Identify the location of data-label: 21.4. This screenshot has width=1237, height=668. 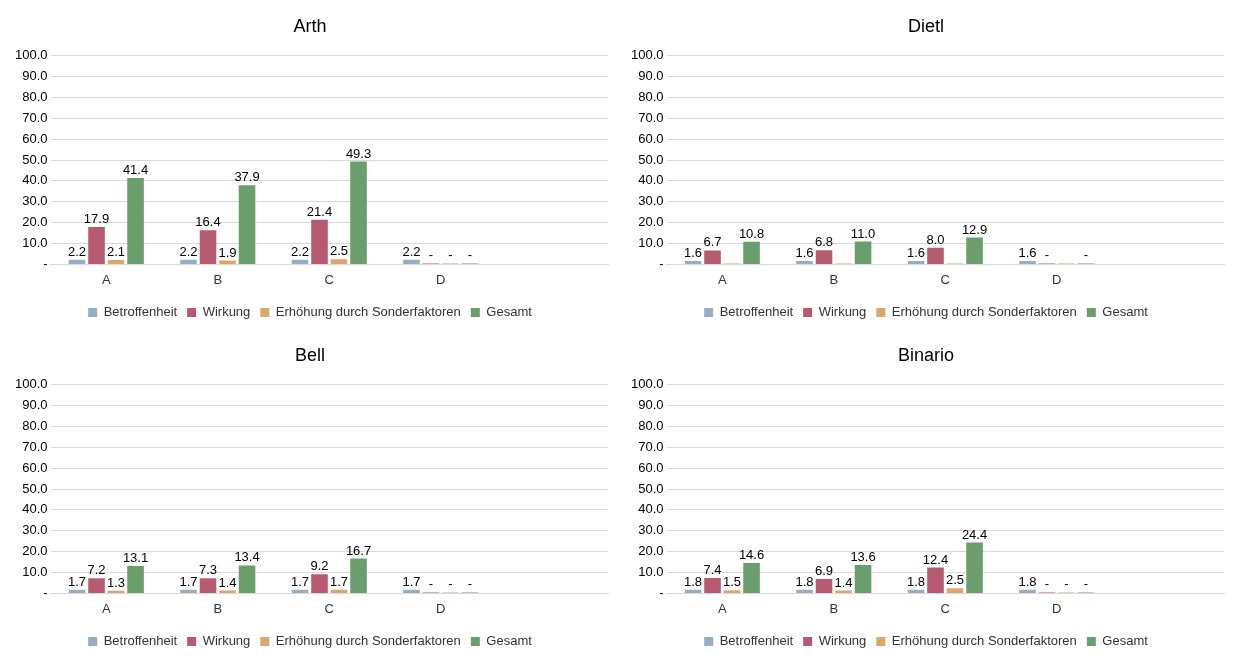
(319, 211).